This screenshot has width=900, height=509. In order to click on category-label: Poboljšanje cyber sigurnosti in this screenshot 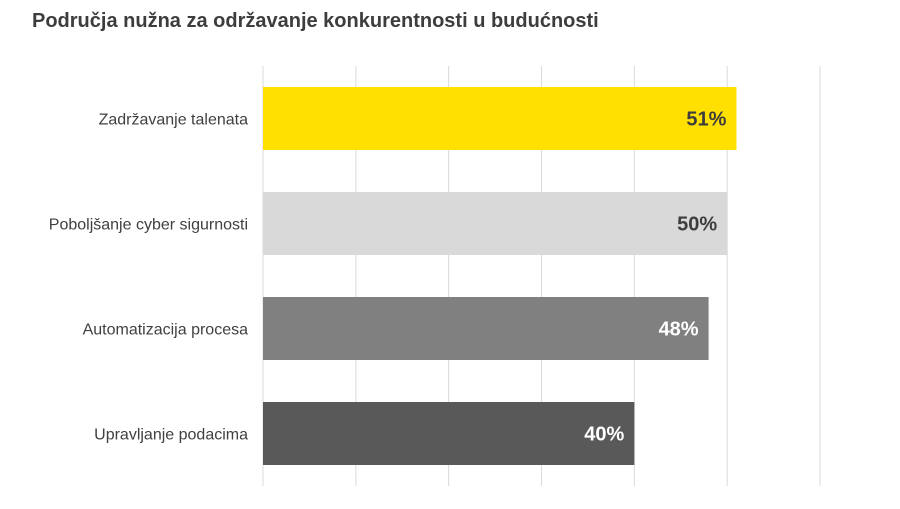, I will do `click(148, 225)`.